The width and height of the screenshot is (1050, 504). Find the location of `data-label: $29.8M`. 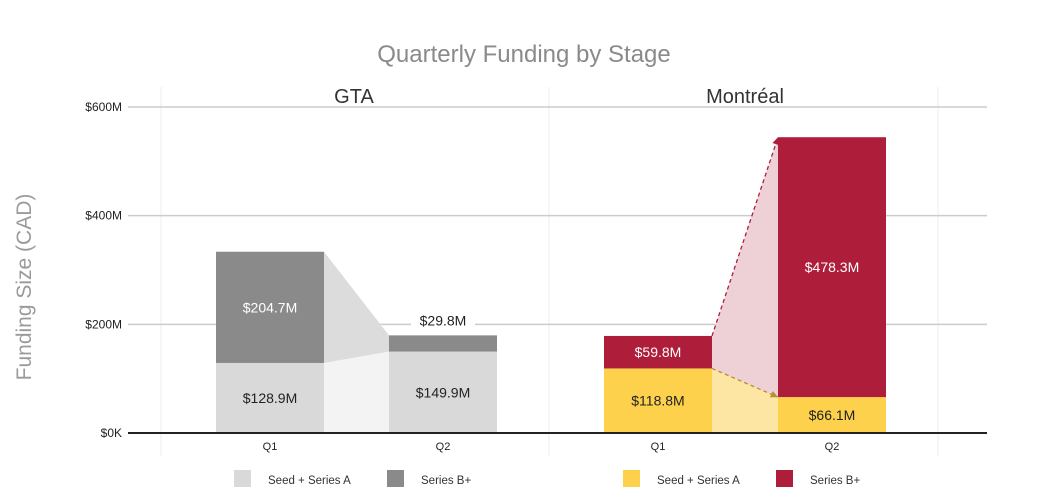

data-label: $29.8M is located at coordinates (443, 320).